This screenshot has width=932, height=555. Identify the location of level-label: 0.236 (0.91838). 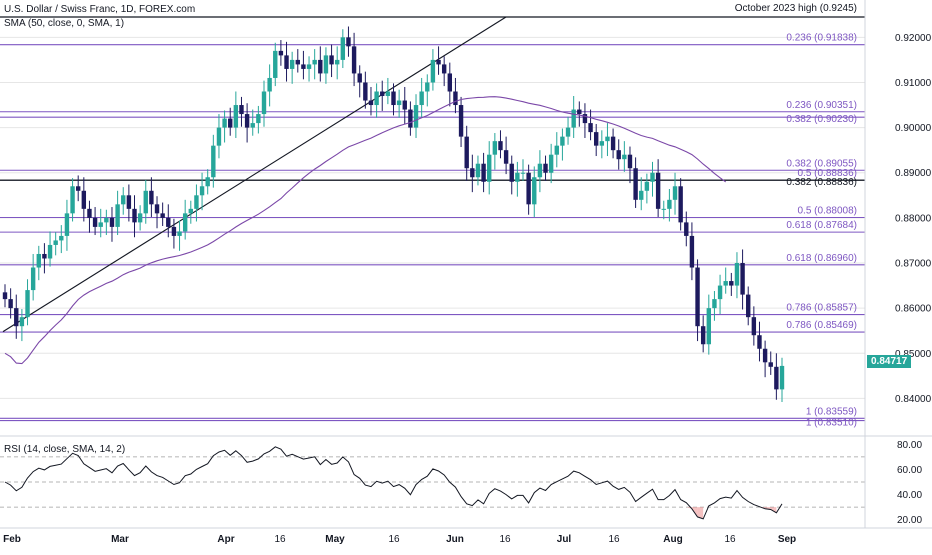
(821, 38).